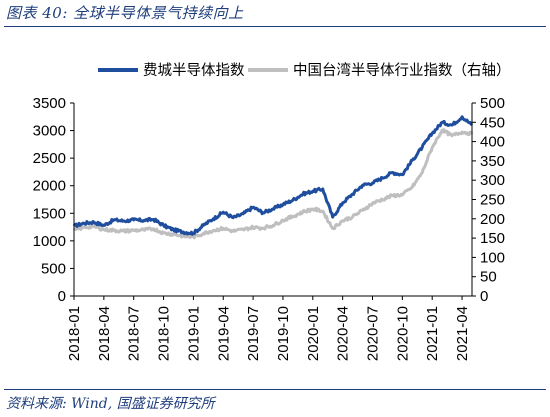 The height and width of the screenshot is (417, 550). What do you see at coordinates (74, 333) in the screenshot?
I see `x-axis-tick-label: 2018-01` at bounding box center [74, 333].